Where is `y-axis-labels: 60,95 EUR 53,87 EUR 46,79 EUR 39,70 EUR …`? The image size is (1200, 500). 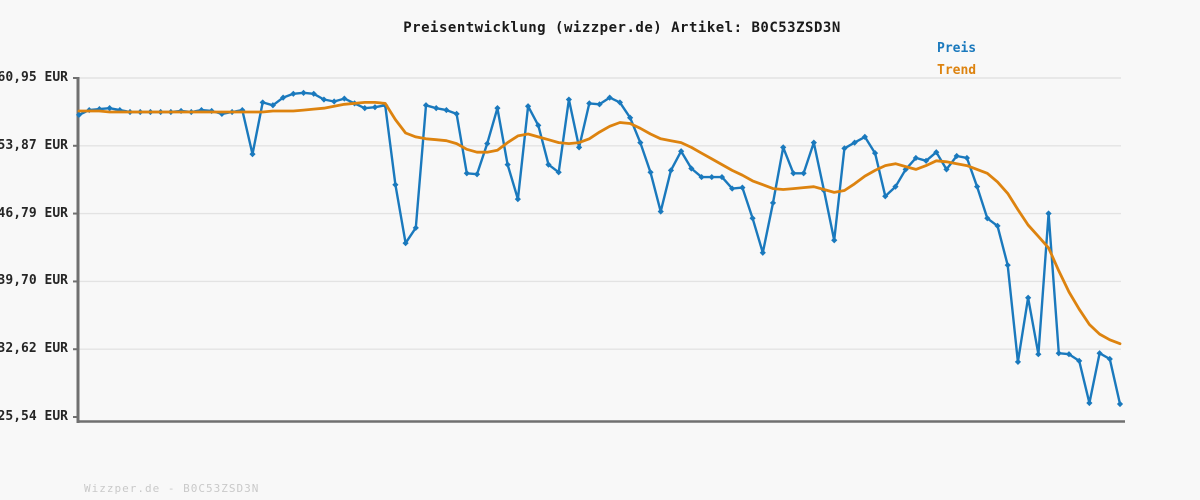 y-axis-labels: 60,95 EUR 53,87 EUR 46,79 EUR 39,70 EUR … is located at coordinates (37, 250).